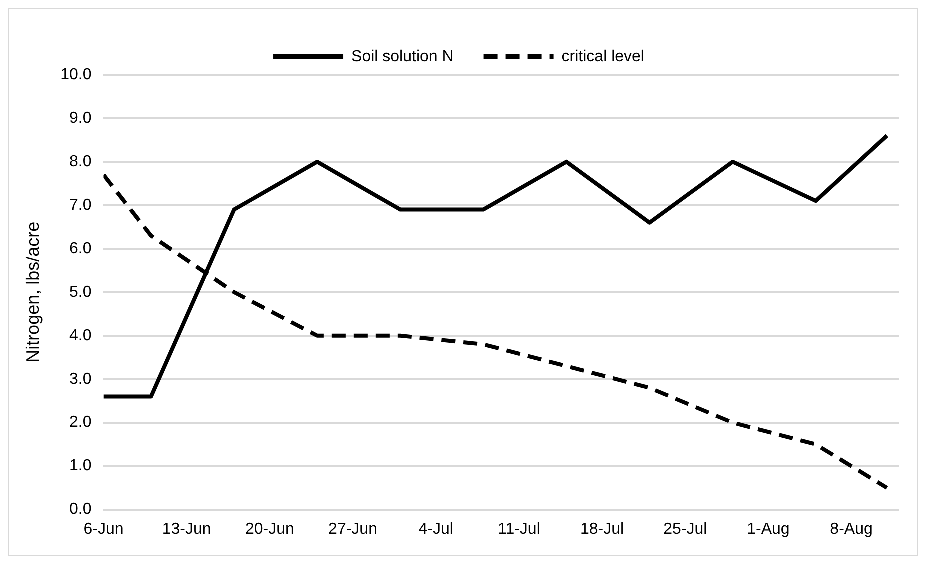 The height and width of the screenshot is (568, 930). What do you see at coordinates (851, 529) in the screenshot?
I see `x-tick-label: 8-Aug` at bounding box center [851, 529].